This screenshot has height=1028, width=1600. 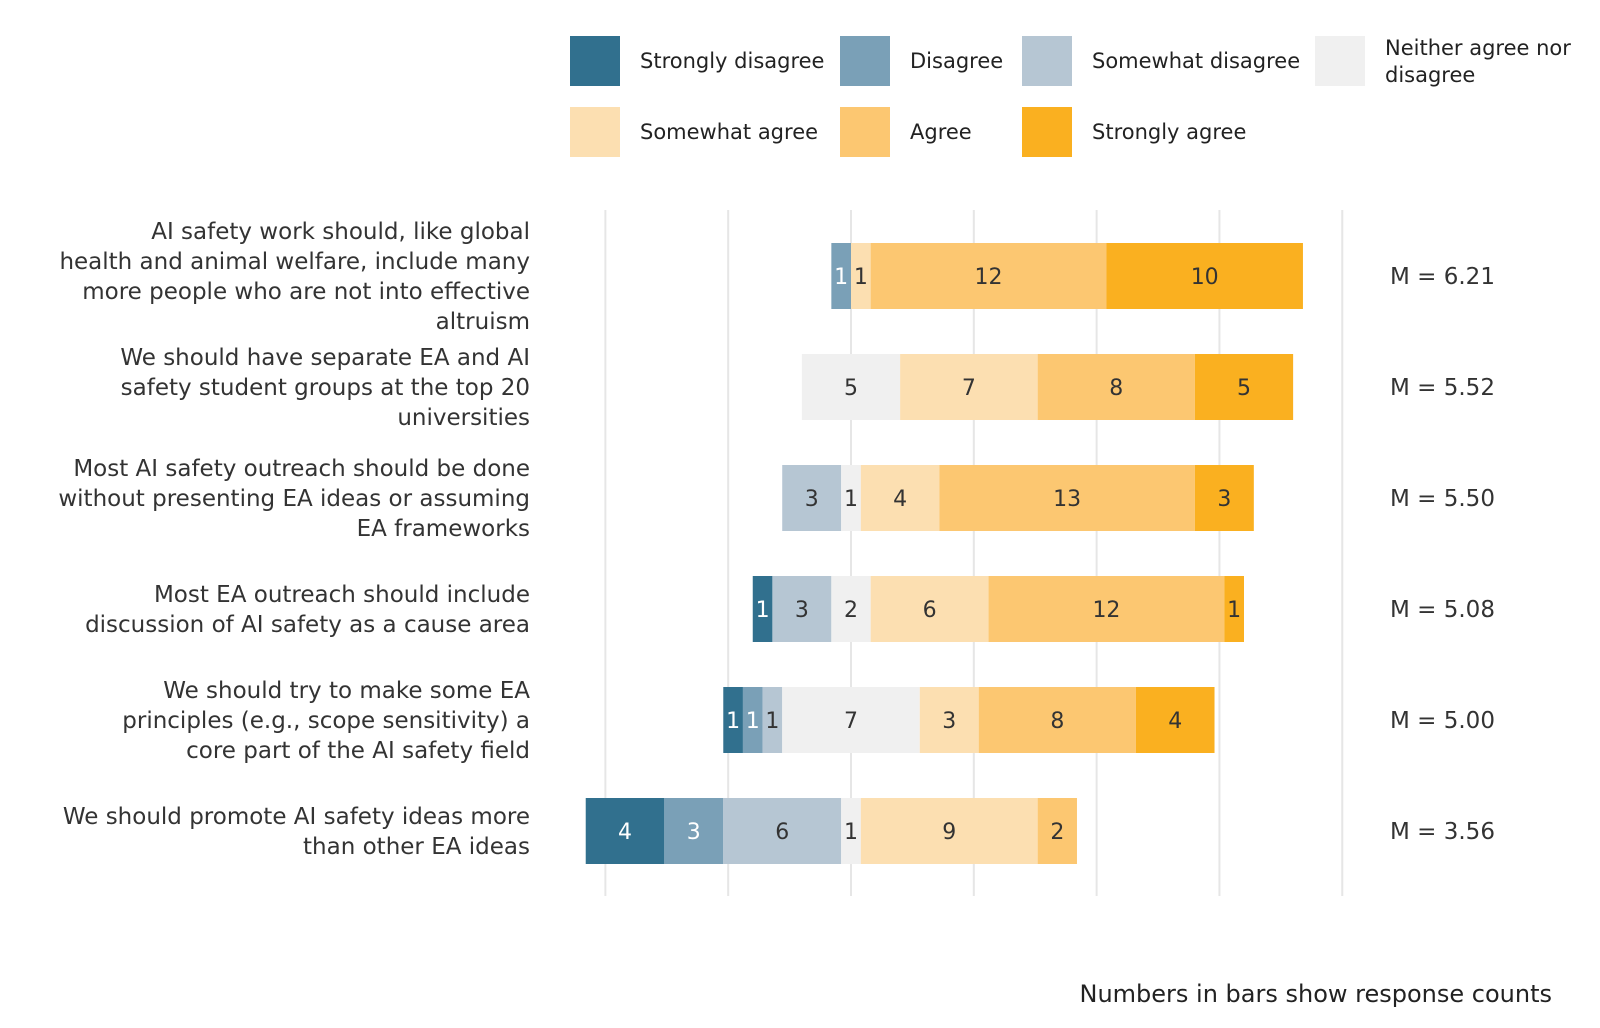 I want to click on mean-label: M = 5.00, so click(x=1442, y=721).